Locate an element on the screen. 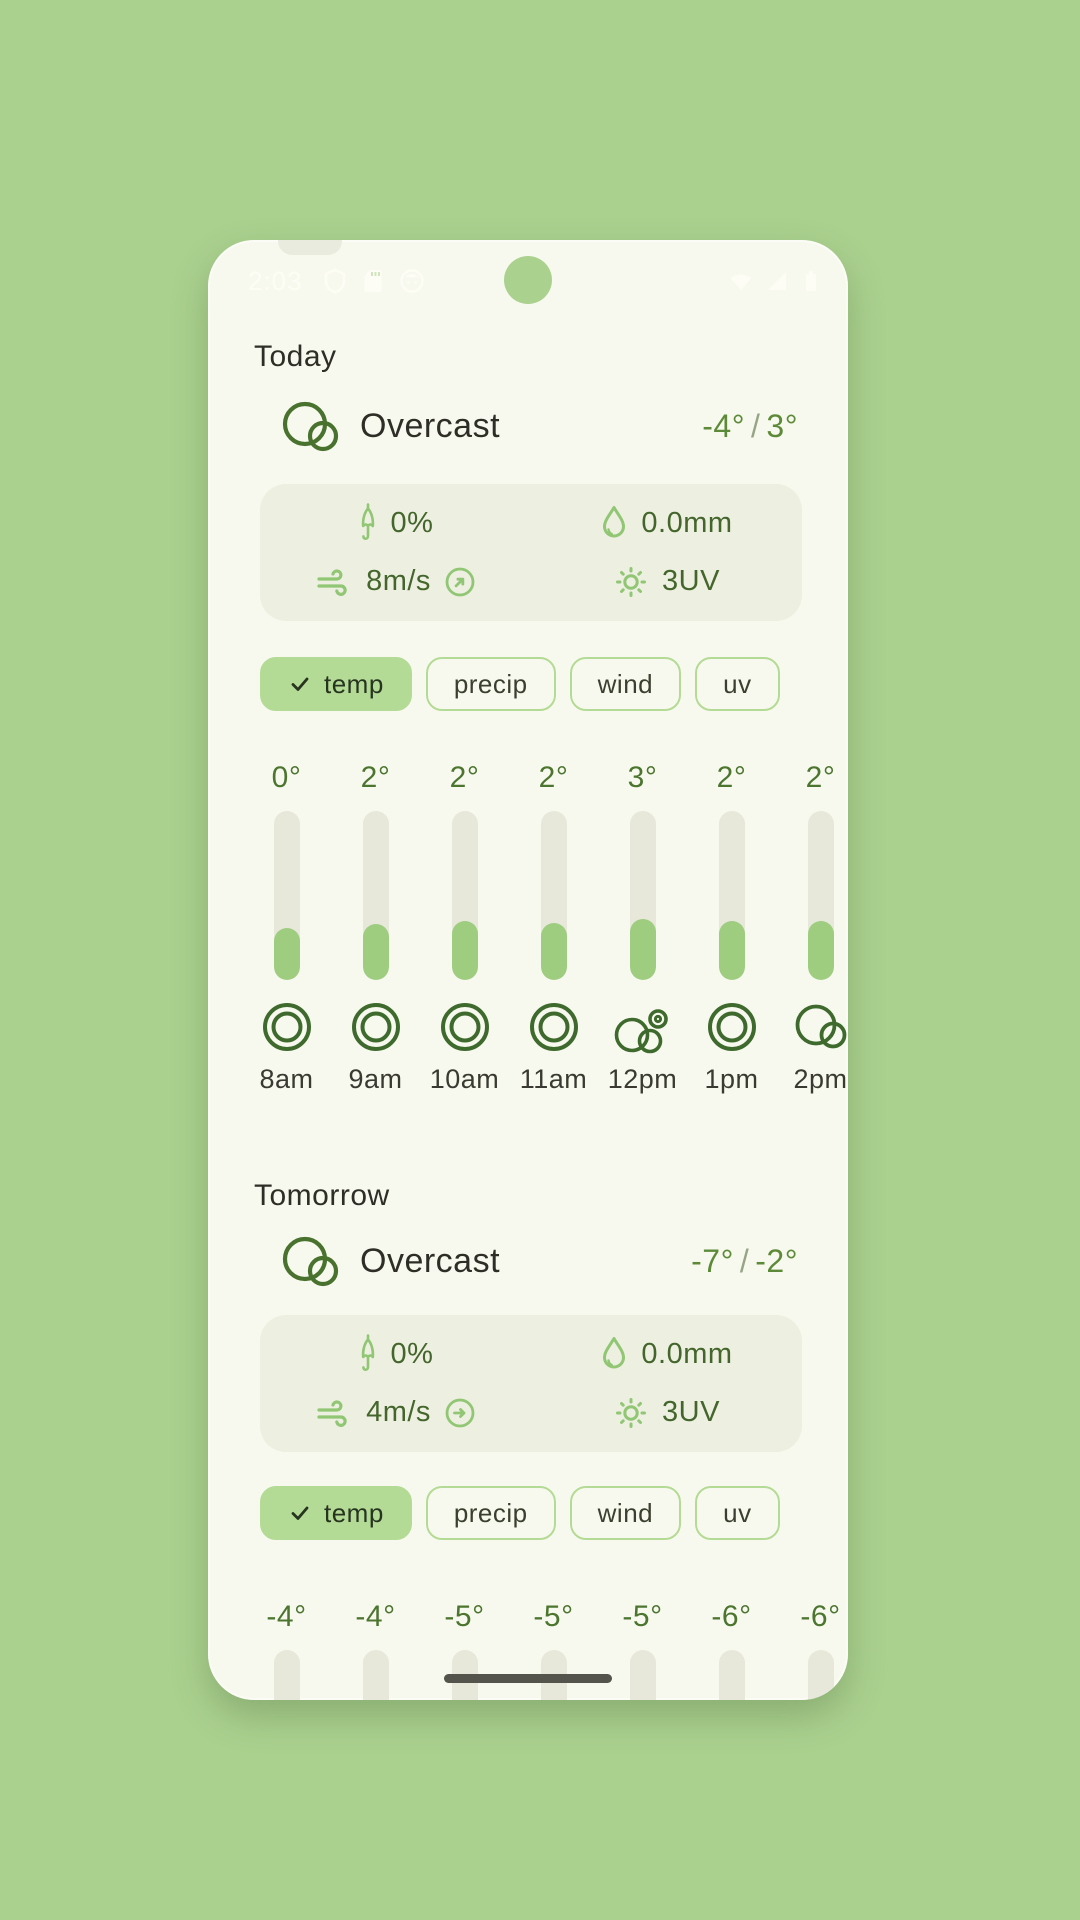 The height and width of the screenshot is (1920, 1080). hour-column: 2° 11am is located at coordinates (553, 928).